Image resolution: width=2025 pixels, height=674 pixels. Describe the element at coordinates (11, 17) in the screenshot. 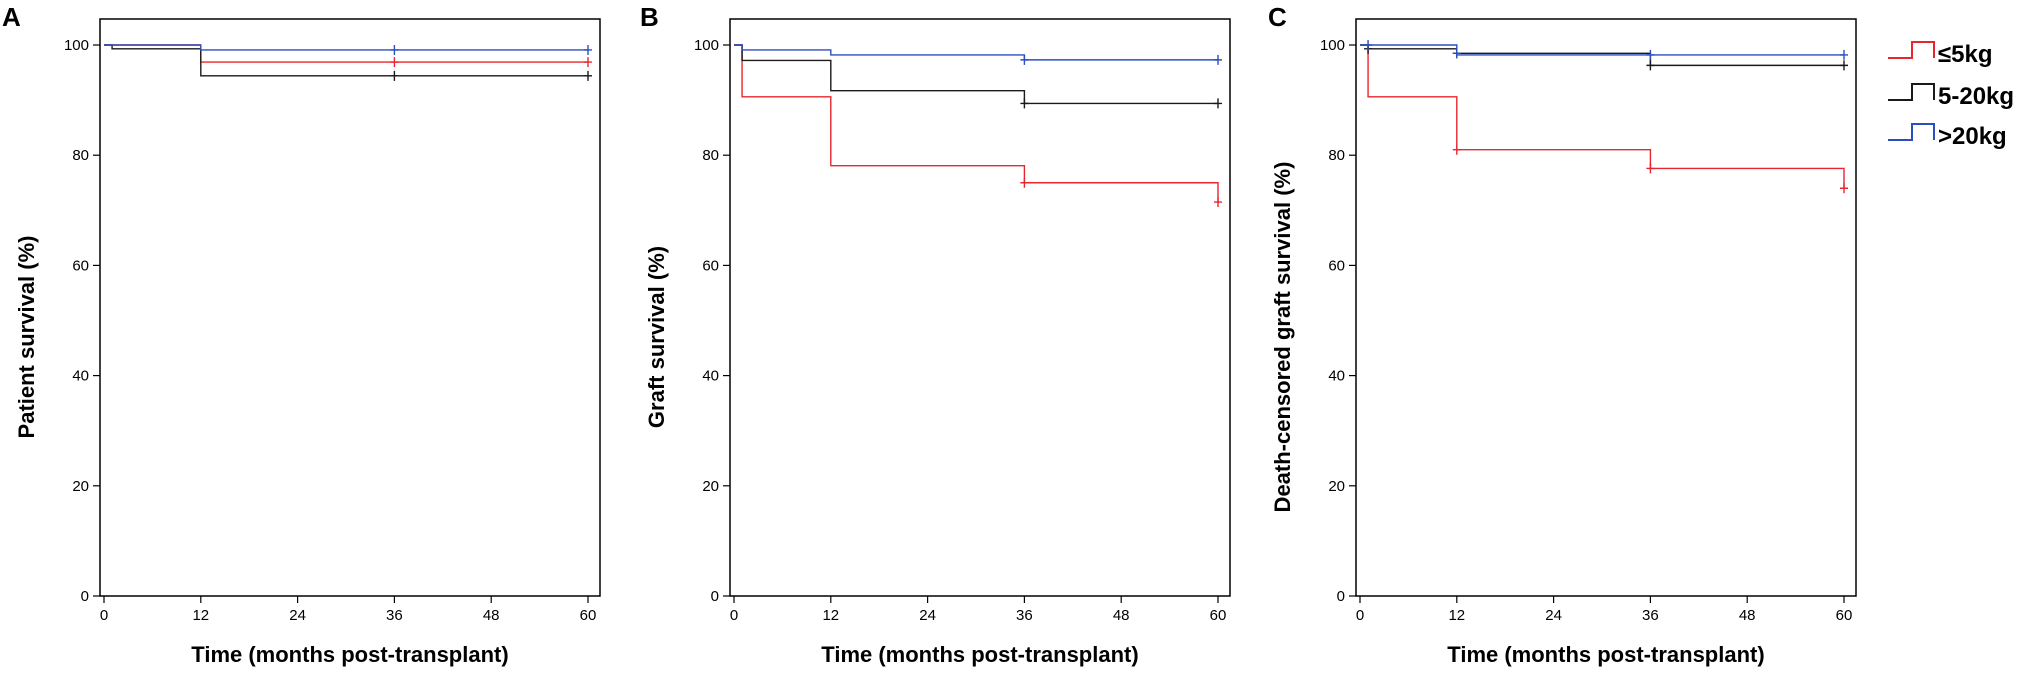

I see `panel-a-letter: A` at that location.